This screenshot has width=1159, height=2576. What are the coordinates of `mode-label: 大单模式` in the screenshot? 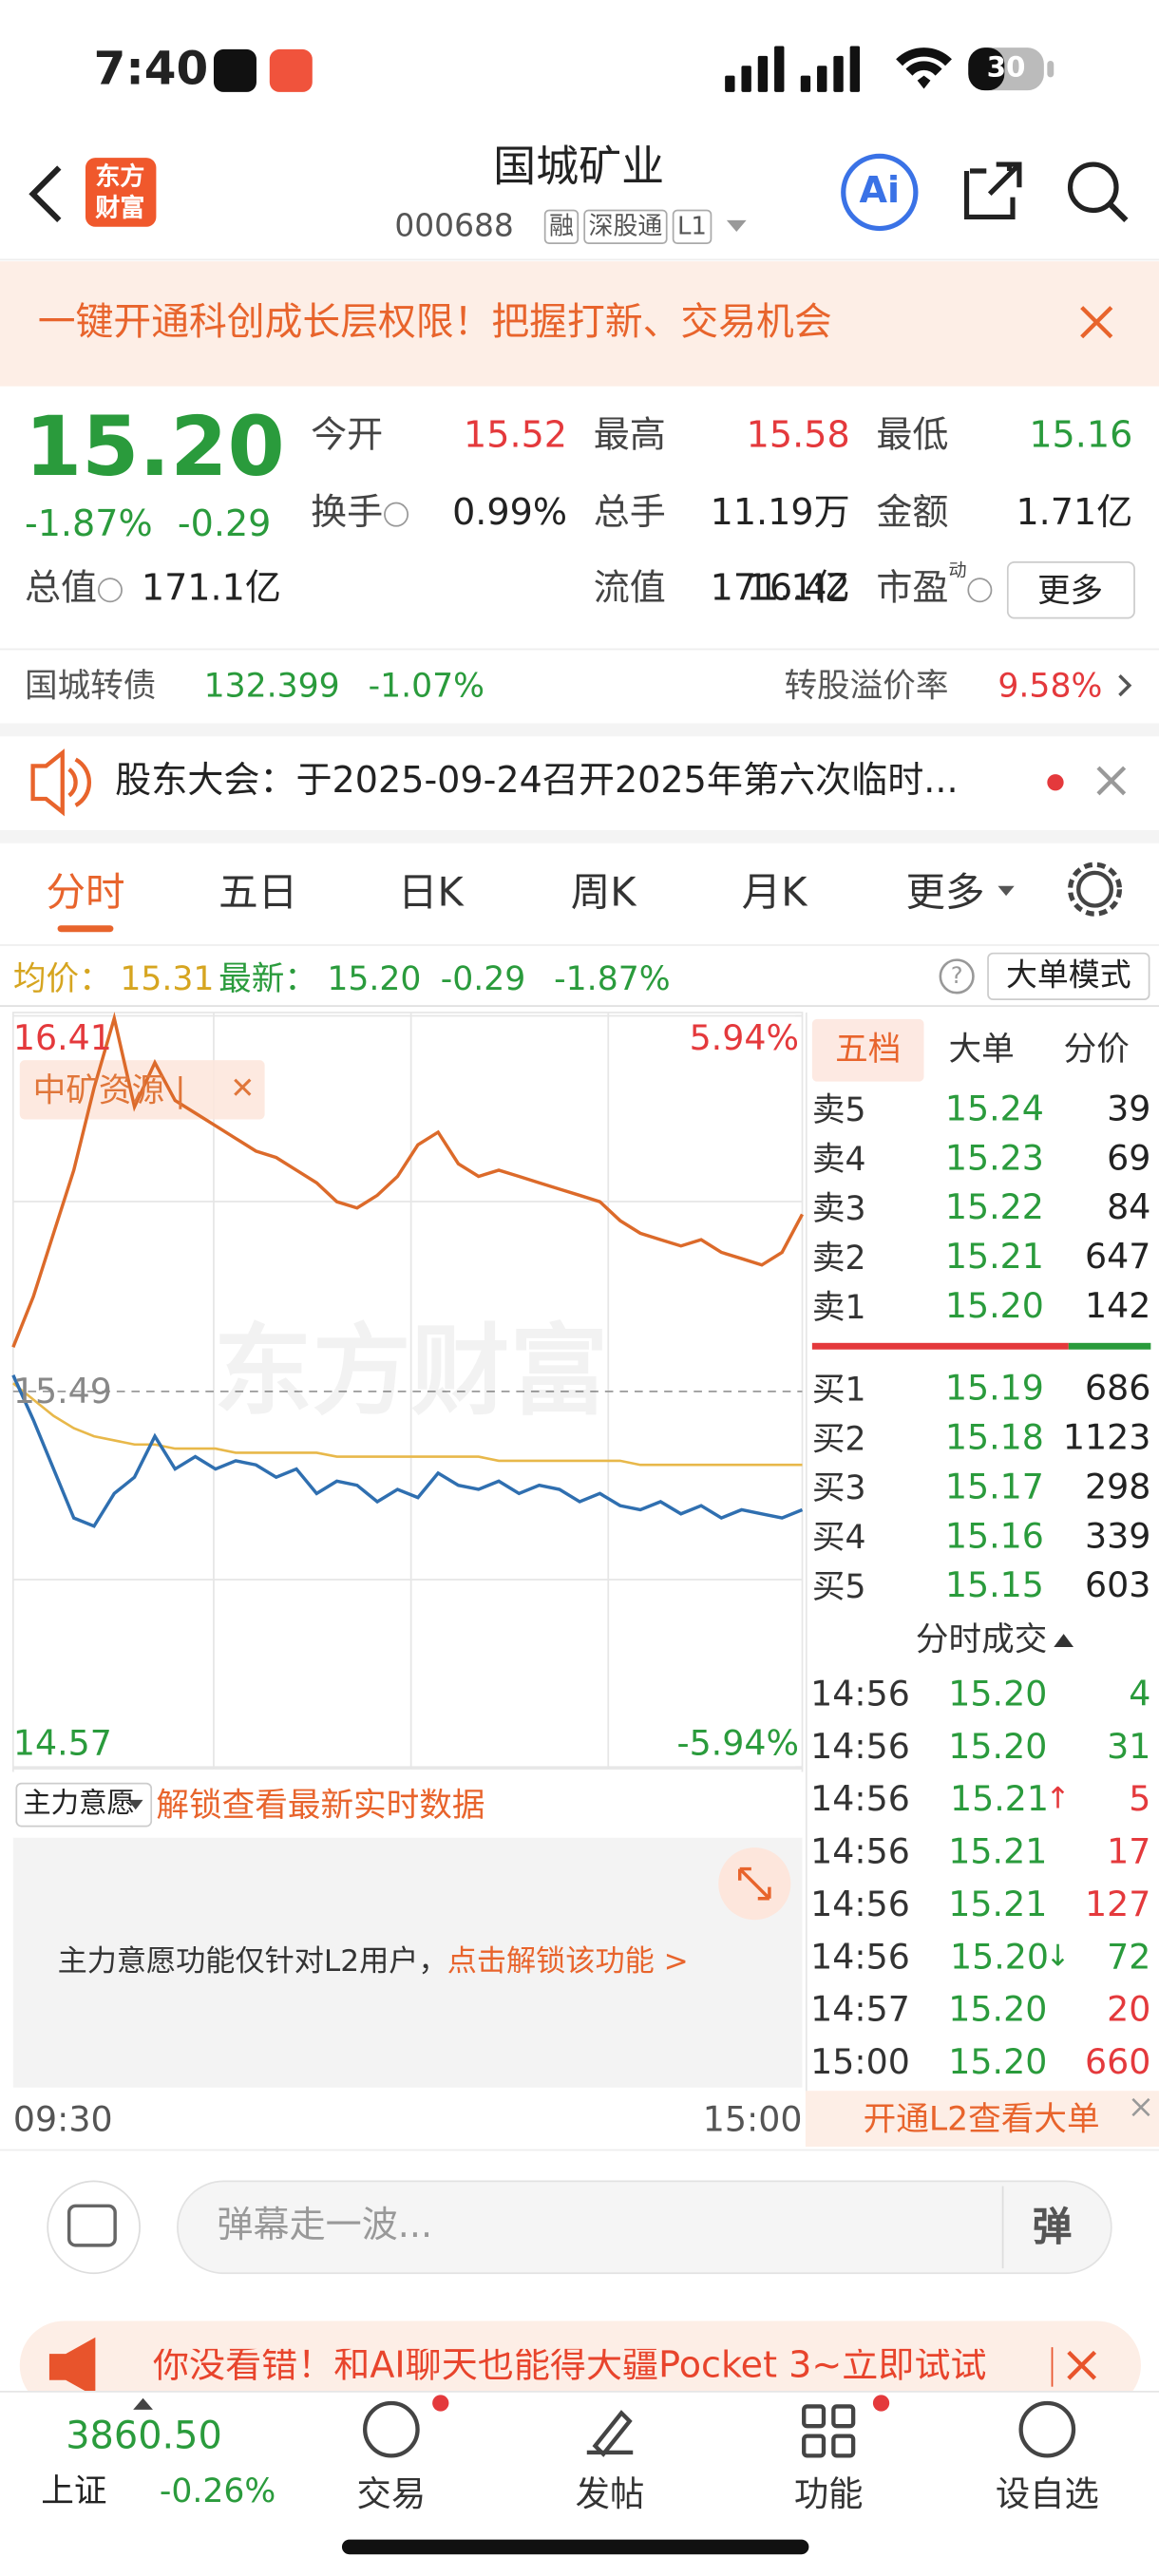 It's located at (1068, 975).